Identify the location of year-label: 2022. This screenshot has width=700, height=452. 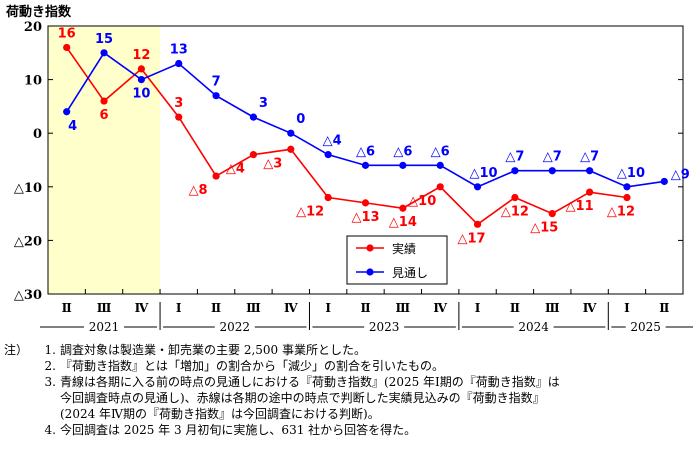
(234, 327).